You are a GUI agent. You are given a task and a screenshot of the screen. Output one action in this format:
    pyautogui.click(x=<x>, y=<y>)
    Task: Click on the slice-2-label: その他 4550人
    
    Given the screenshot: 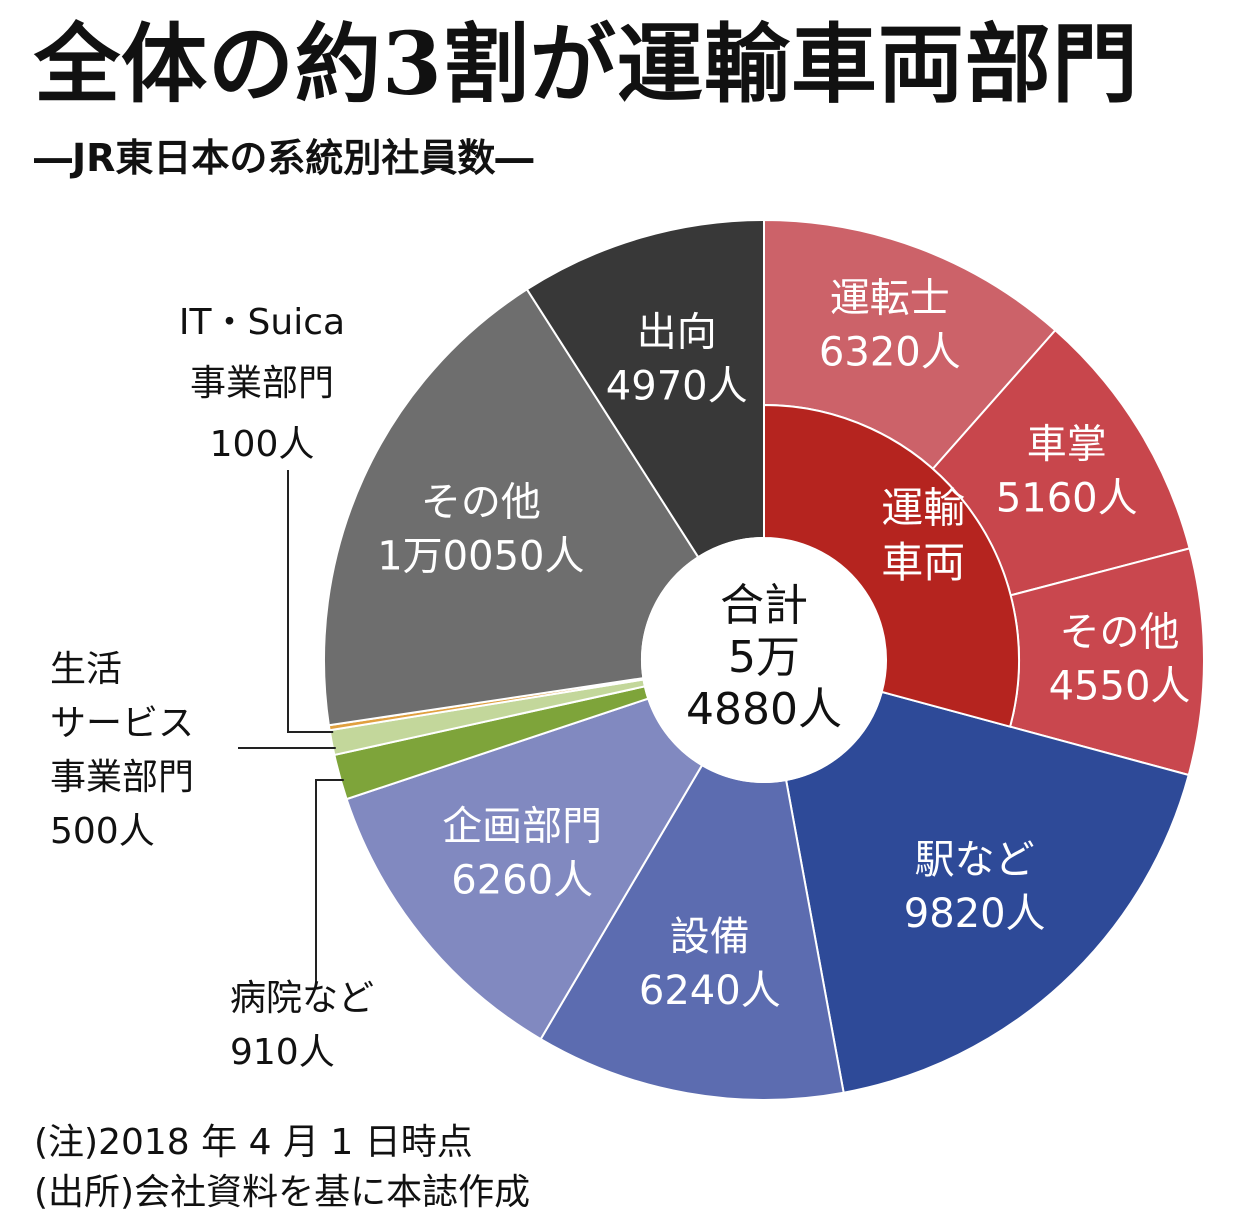 What is the action you would take?
    pyautogui.click(x=1120, y=659)
    